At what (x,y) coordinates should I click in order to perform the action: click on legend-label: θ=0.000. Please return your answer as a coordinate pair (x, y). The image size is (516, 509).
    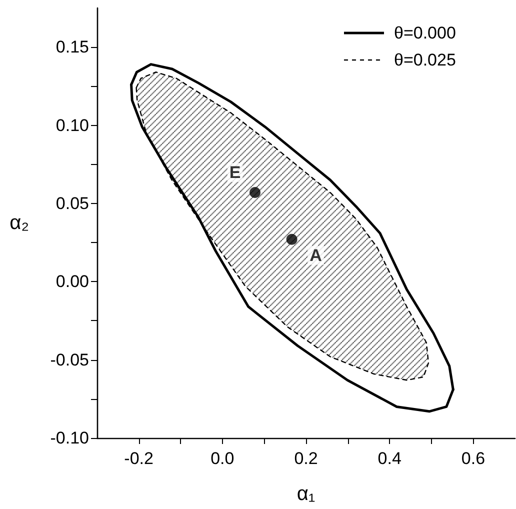
    Looking at the image, I should click on (425, 33).